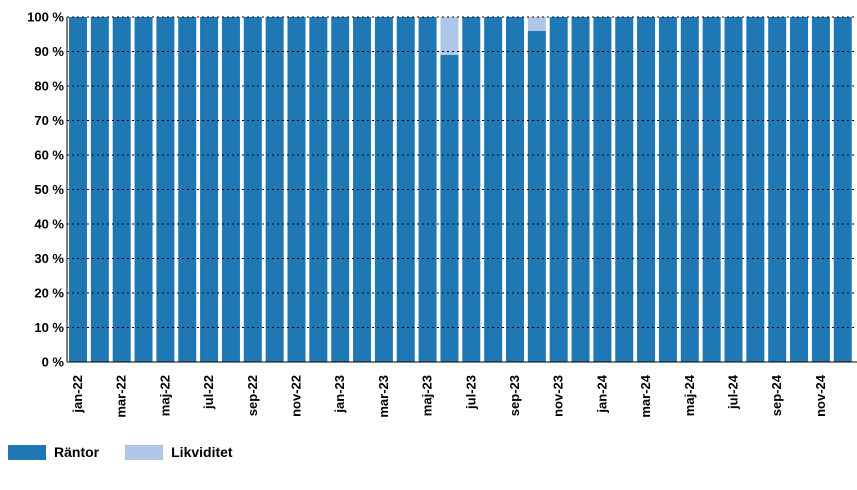  What do you see at coordinates (296, 396) in the screenshot?
I see `x-tick-label: nov-22` at bounding box center [296, 396].